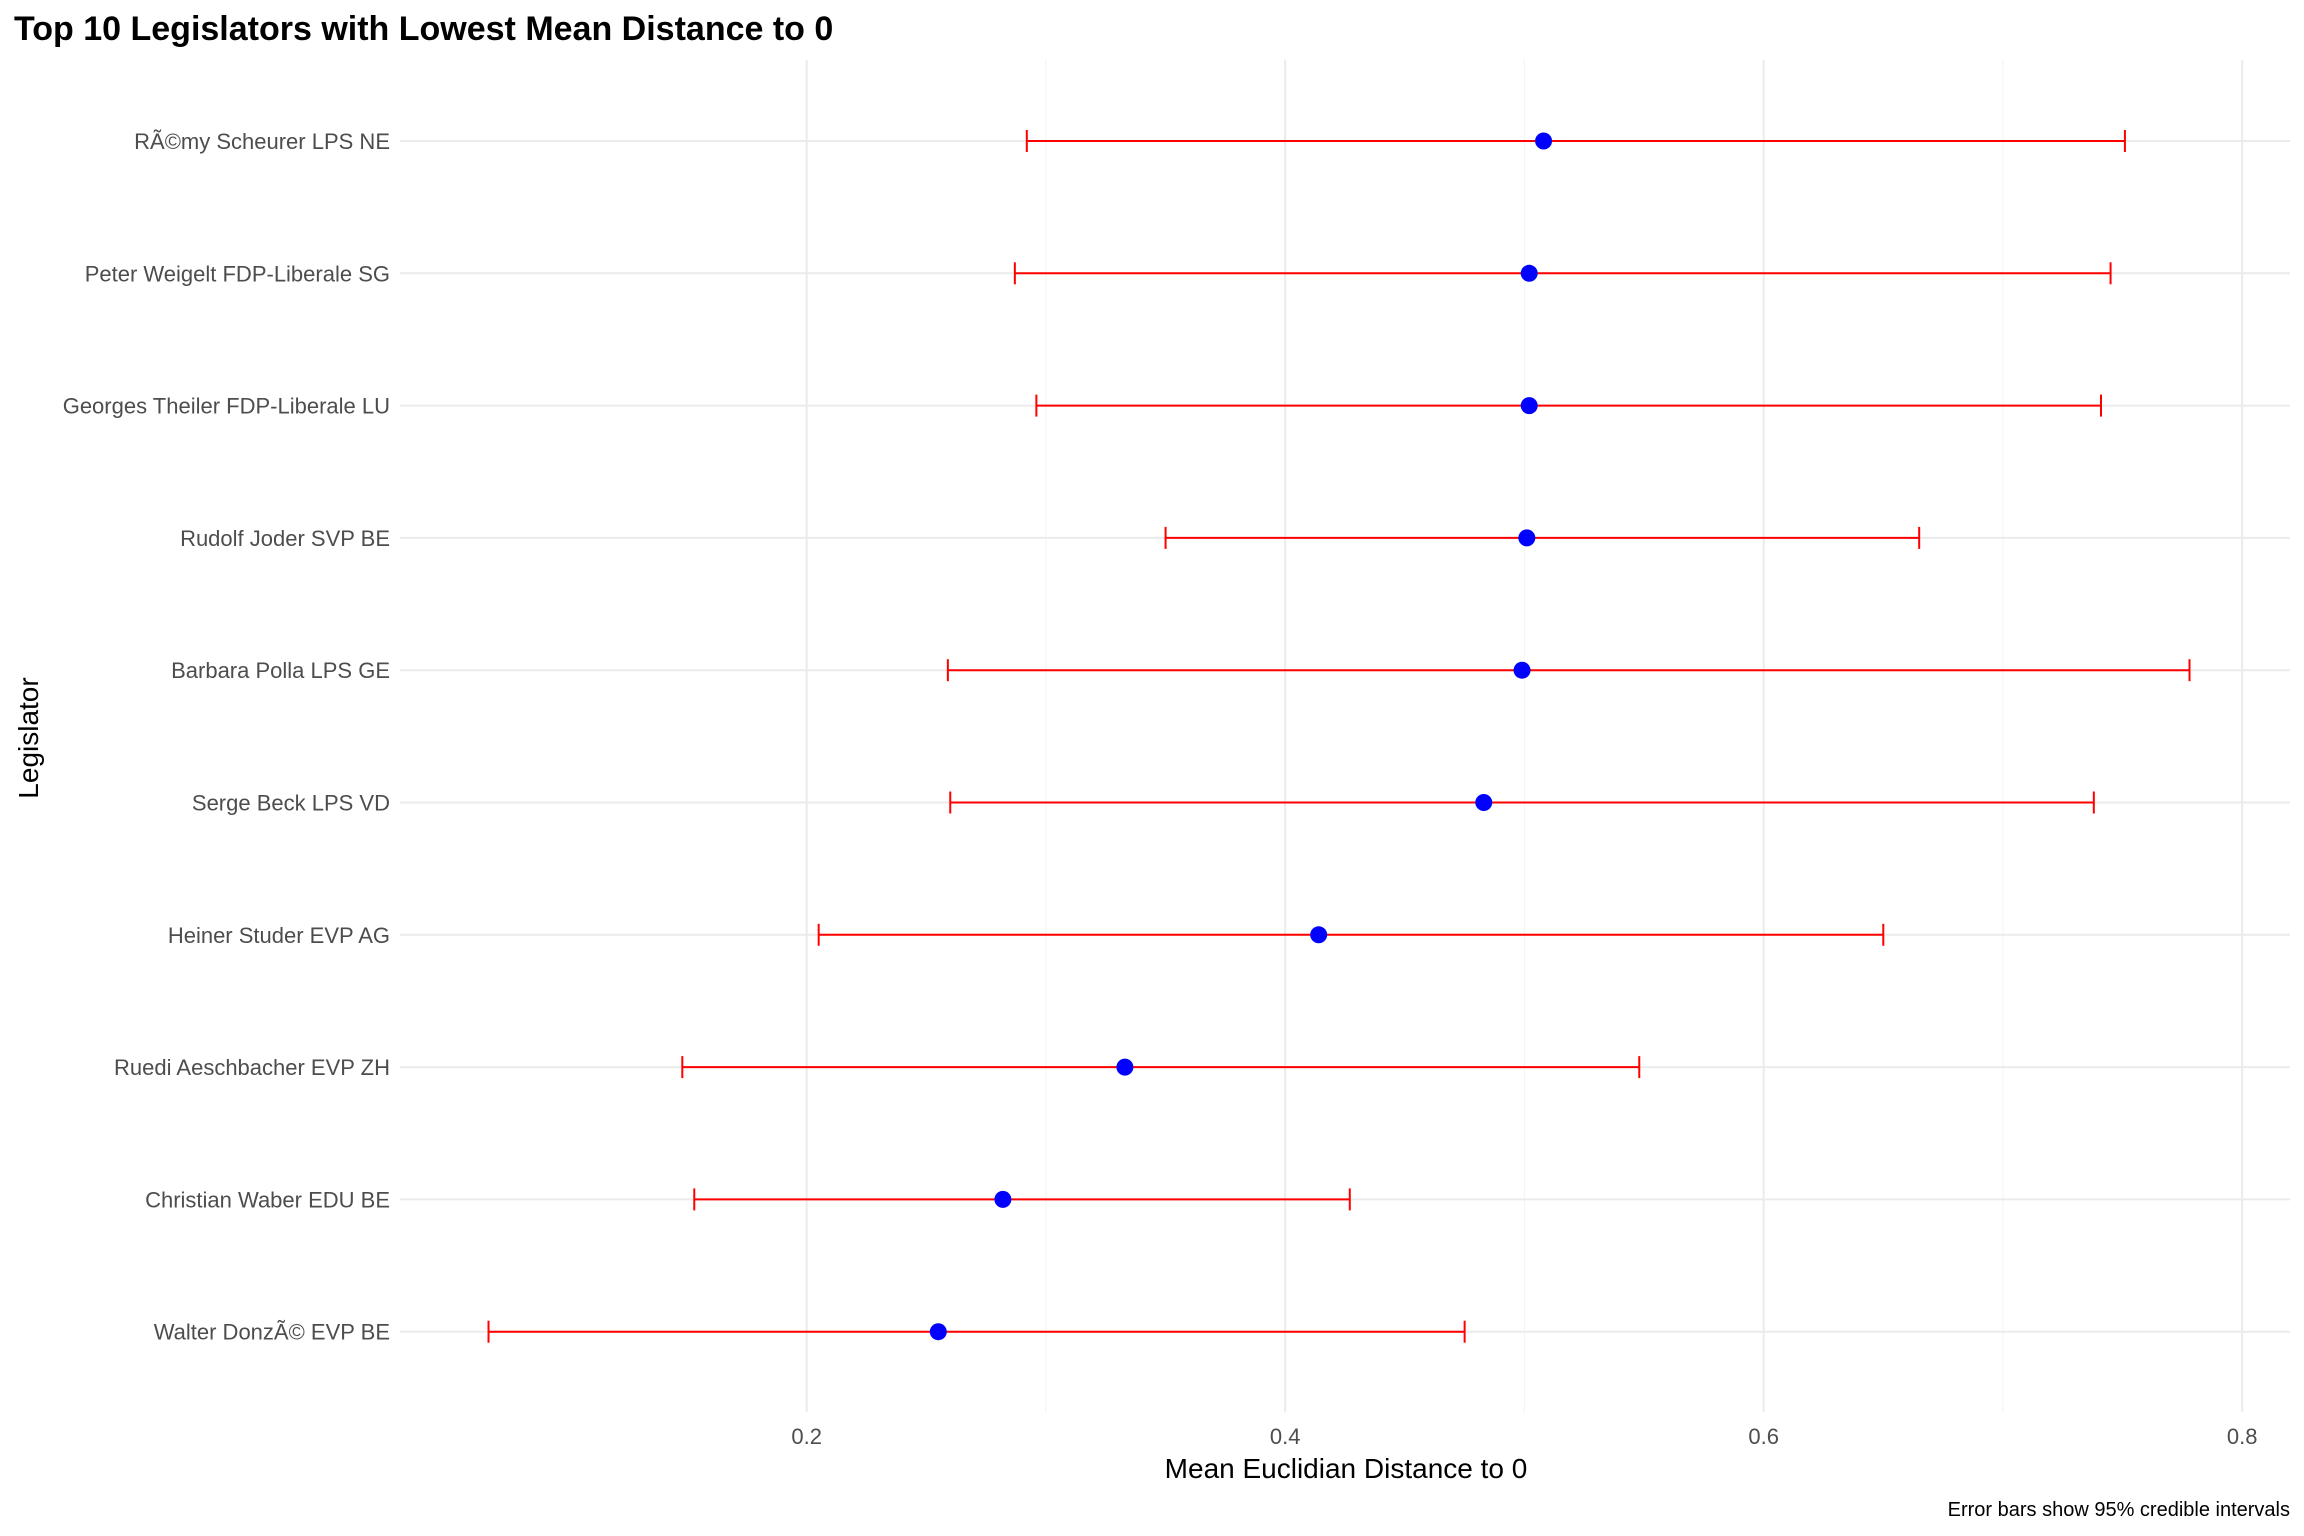 The image size is (2304, 1536). What do you see at coordinates (285, 538) in the screenshot?
I see `y-tick-label: Rudolf Joder SVP BE` at bounding box center [285, 538].